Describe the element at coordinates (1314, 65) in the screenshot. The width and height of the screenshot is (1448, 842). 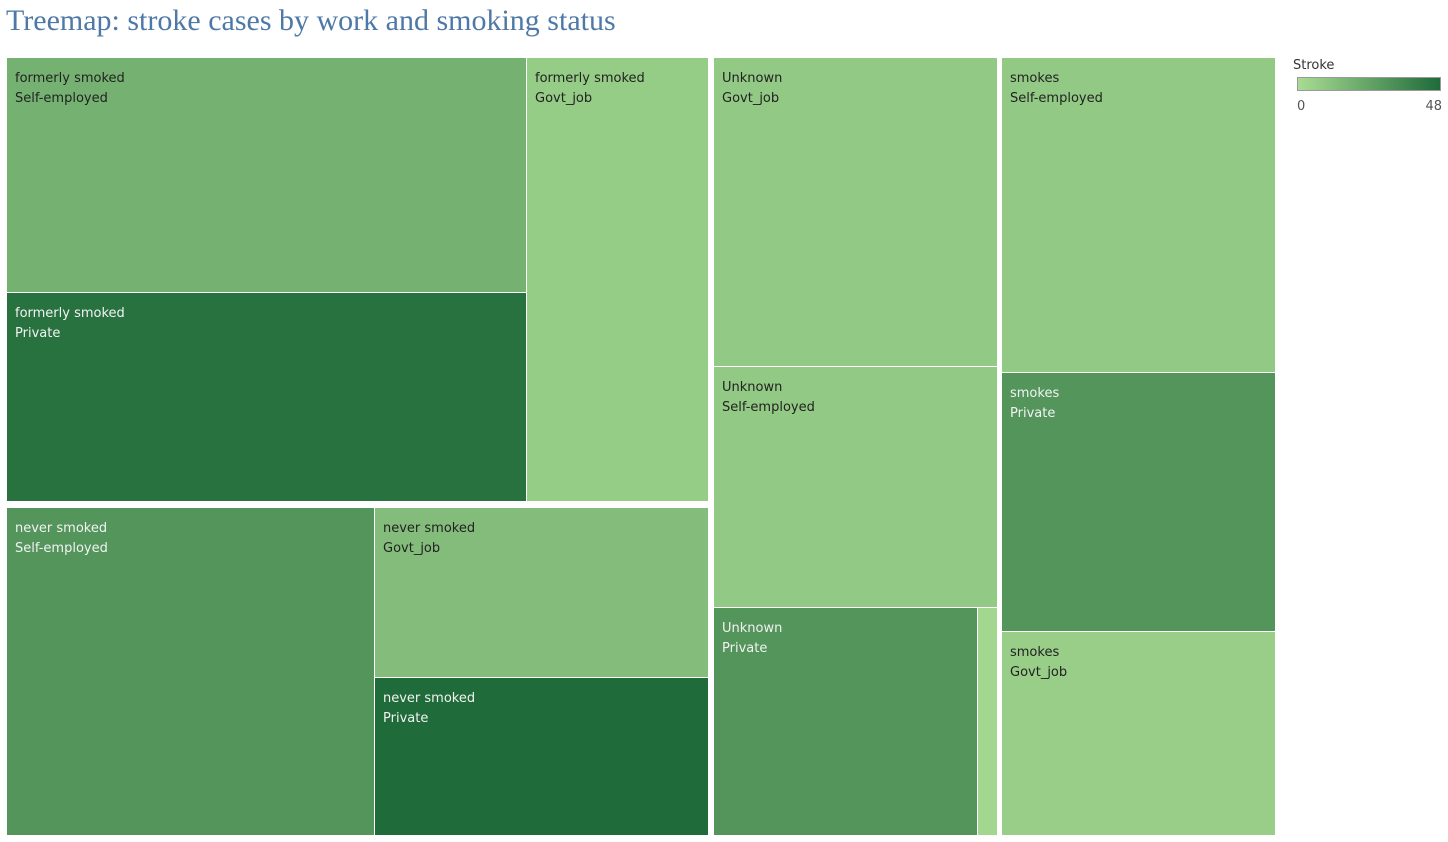
I see `legend-title: Stroke` at that location.